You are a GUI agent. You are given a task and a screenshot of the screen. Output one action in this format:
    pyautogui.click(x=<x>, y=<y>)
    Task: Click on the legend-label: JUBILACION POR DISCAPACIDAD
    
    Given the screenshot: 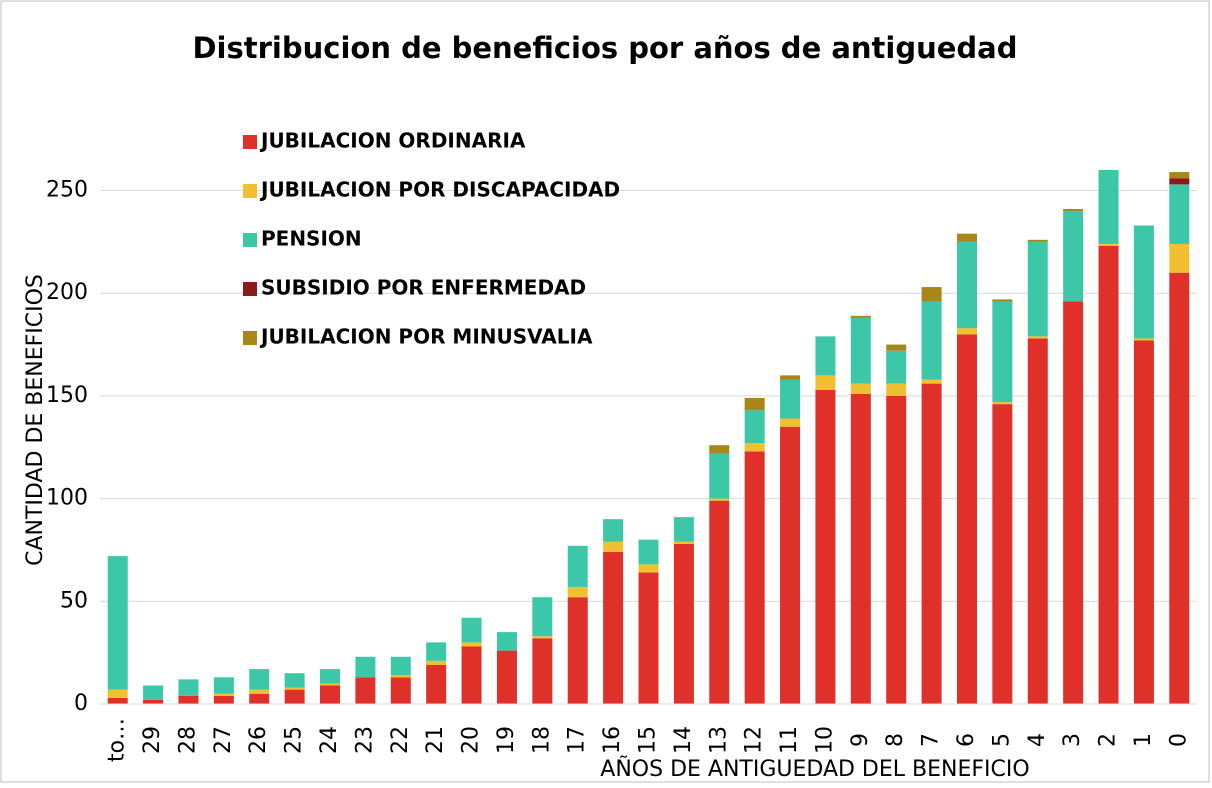 What is the action you would take?
    pyautogui.click(x=439, y=190)
    